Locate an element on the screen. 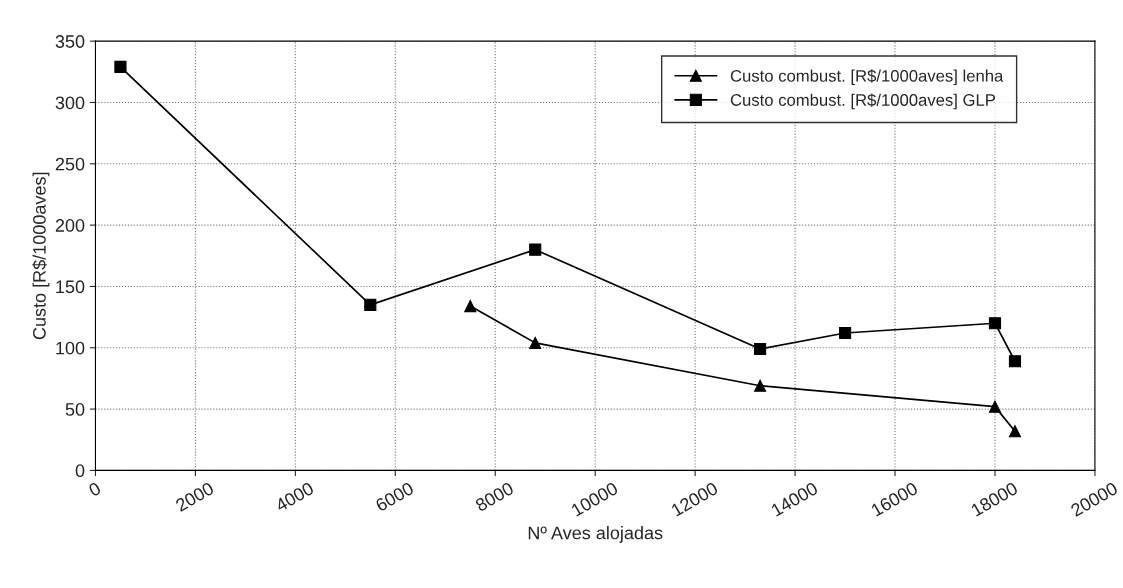 The image size is (1123, 588). y-tick-label: 350 is located at coordinates (70, 41).